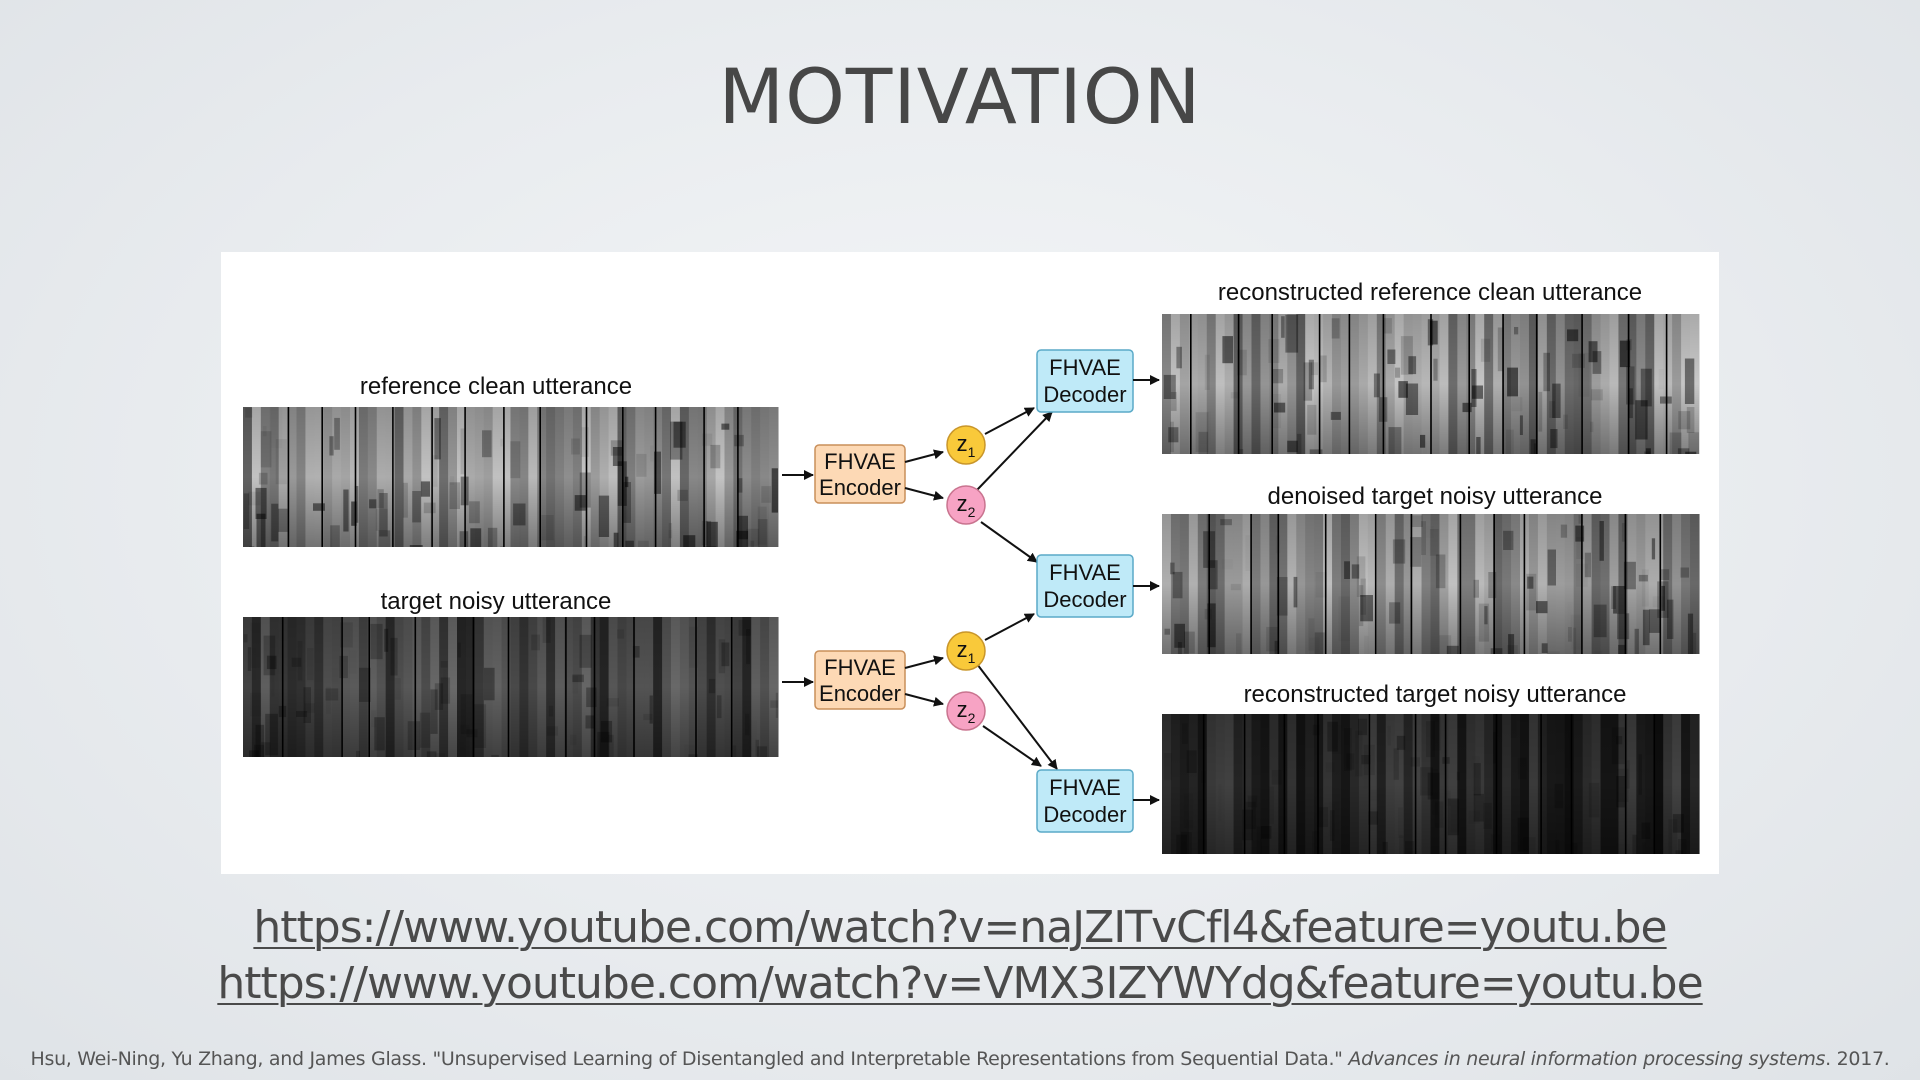  I want to click on output-label-reconstructed-reference: reconstructed reference clean utterance, so click(1430, 292).